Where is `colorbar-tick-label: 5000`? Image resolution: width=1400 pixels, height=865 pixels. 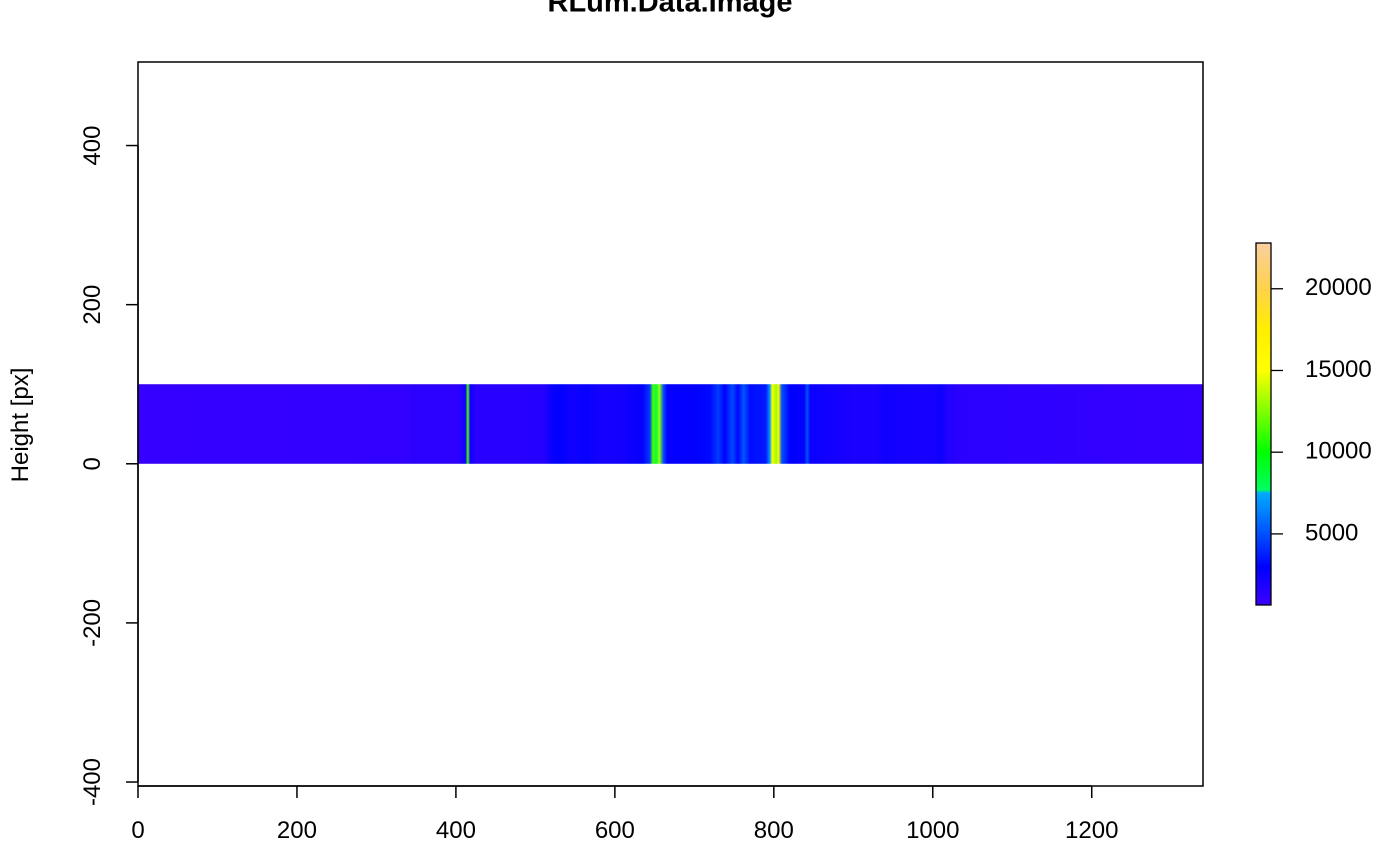 colorbar-tick-label: 5000 is located at coordinates (1331, 532).